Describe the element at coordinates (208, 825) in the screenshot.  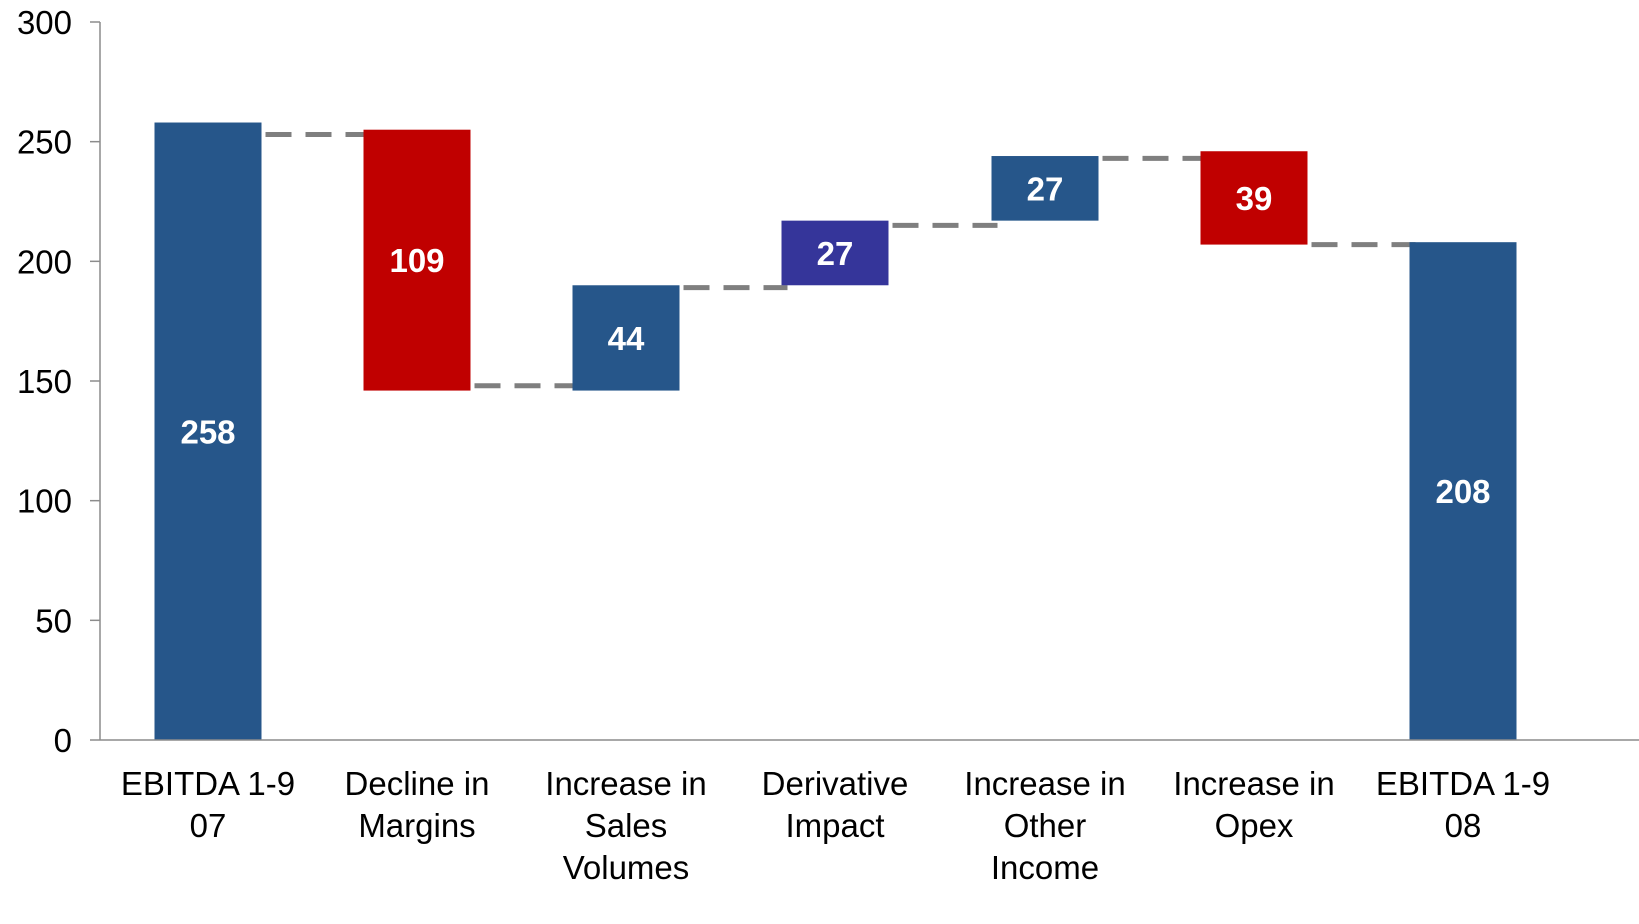
I see `x-category-label-line: 07` at that location.